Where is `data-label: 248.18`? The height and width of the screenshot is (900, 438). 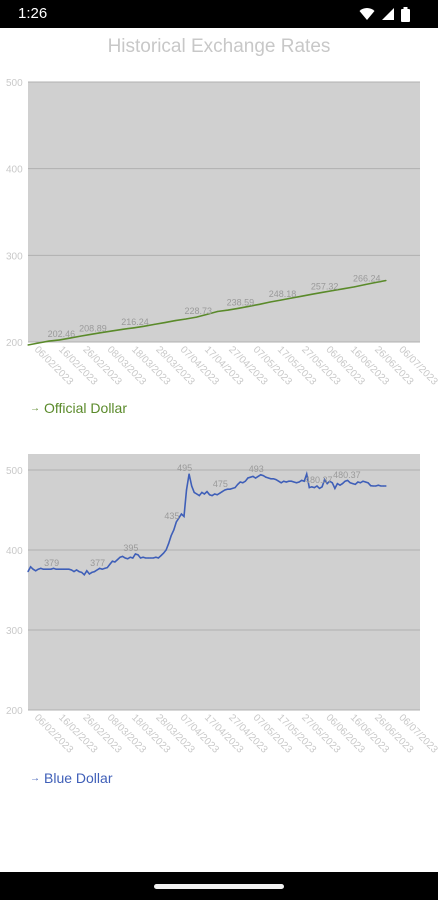 data-label: 248.18 is located at coordinates (283, 294).